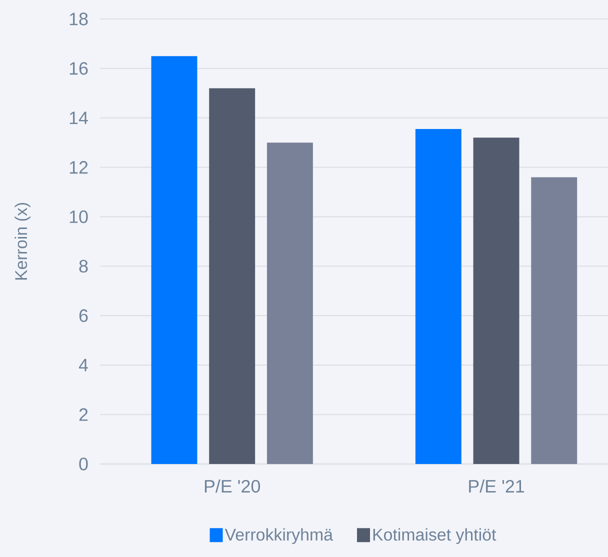 This screenshot has height=557, width=608. What do you see at coordinates (434, 536) in the screenshot?
I see `legend-label: Kotimaiset yhtiöt` at bounding box center [434, 536].